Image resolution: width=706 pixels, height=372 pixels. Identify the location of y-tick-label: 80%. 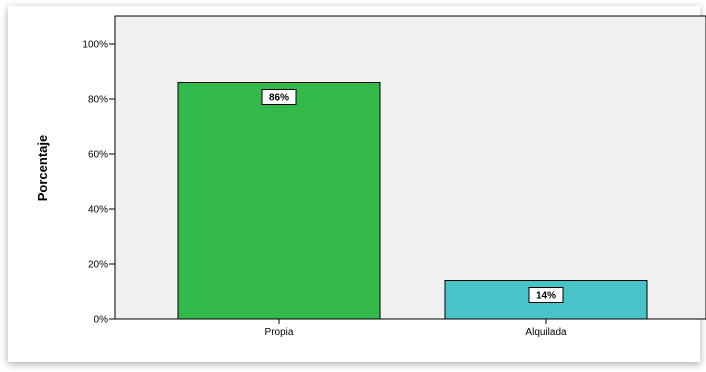
(98, 100).